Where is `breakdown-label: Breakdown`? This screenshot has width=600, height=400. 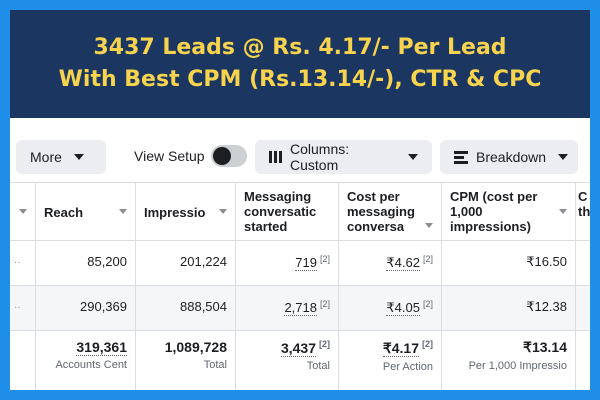 breakdown-label: Breakdown is located at coordinates (511, 157).